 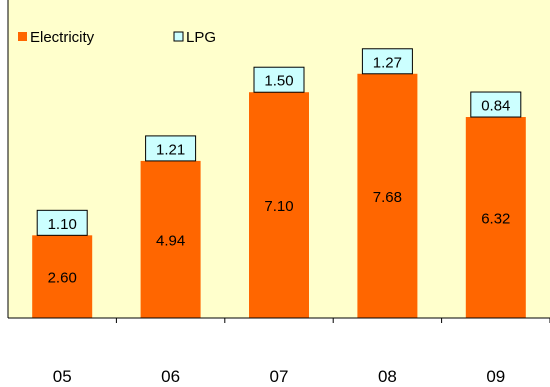 What do you see at coordinates (62, 37) in the screenshot?
I see `legend-label-electricity: Electricity` at bounding box center [62, 37].